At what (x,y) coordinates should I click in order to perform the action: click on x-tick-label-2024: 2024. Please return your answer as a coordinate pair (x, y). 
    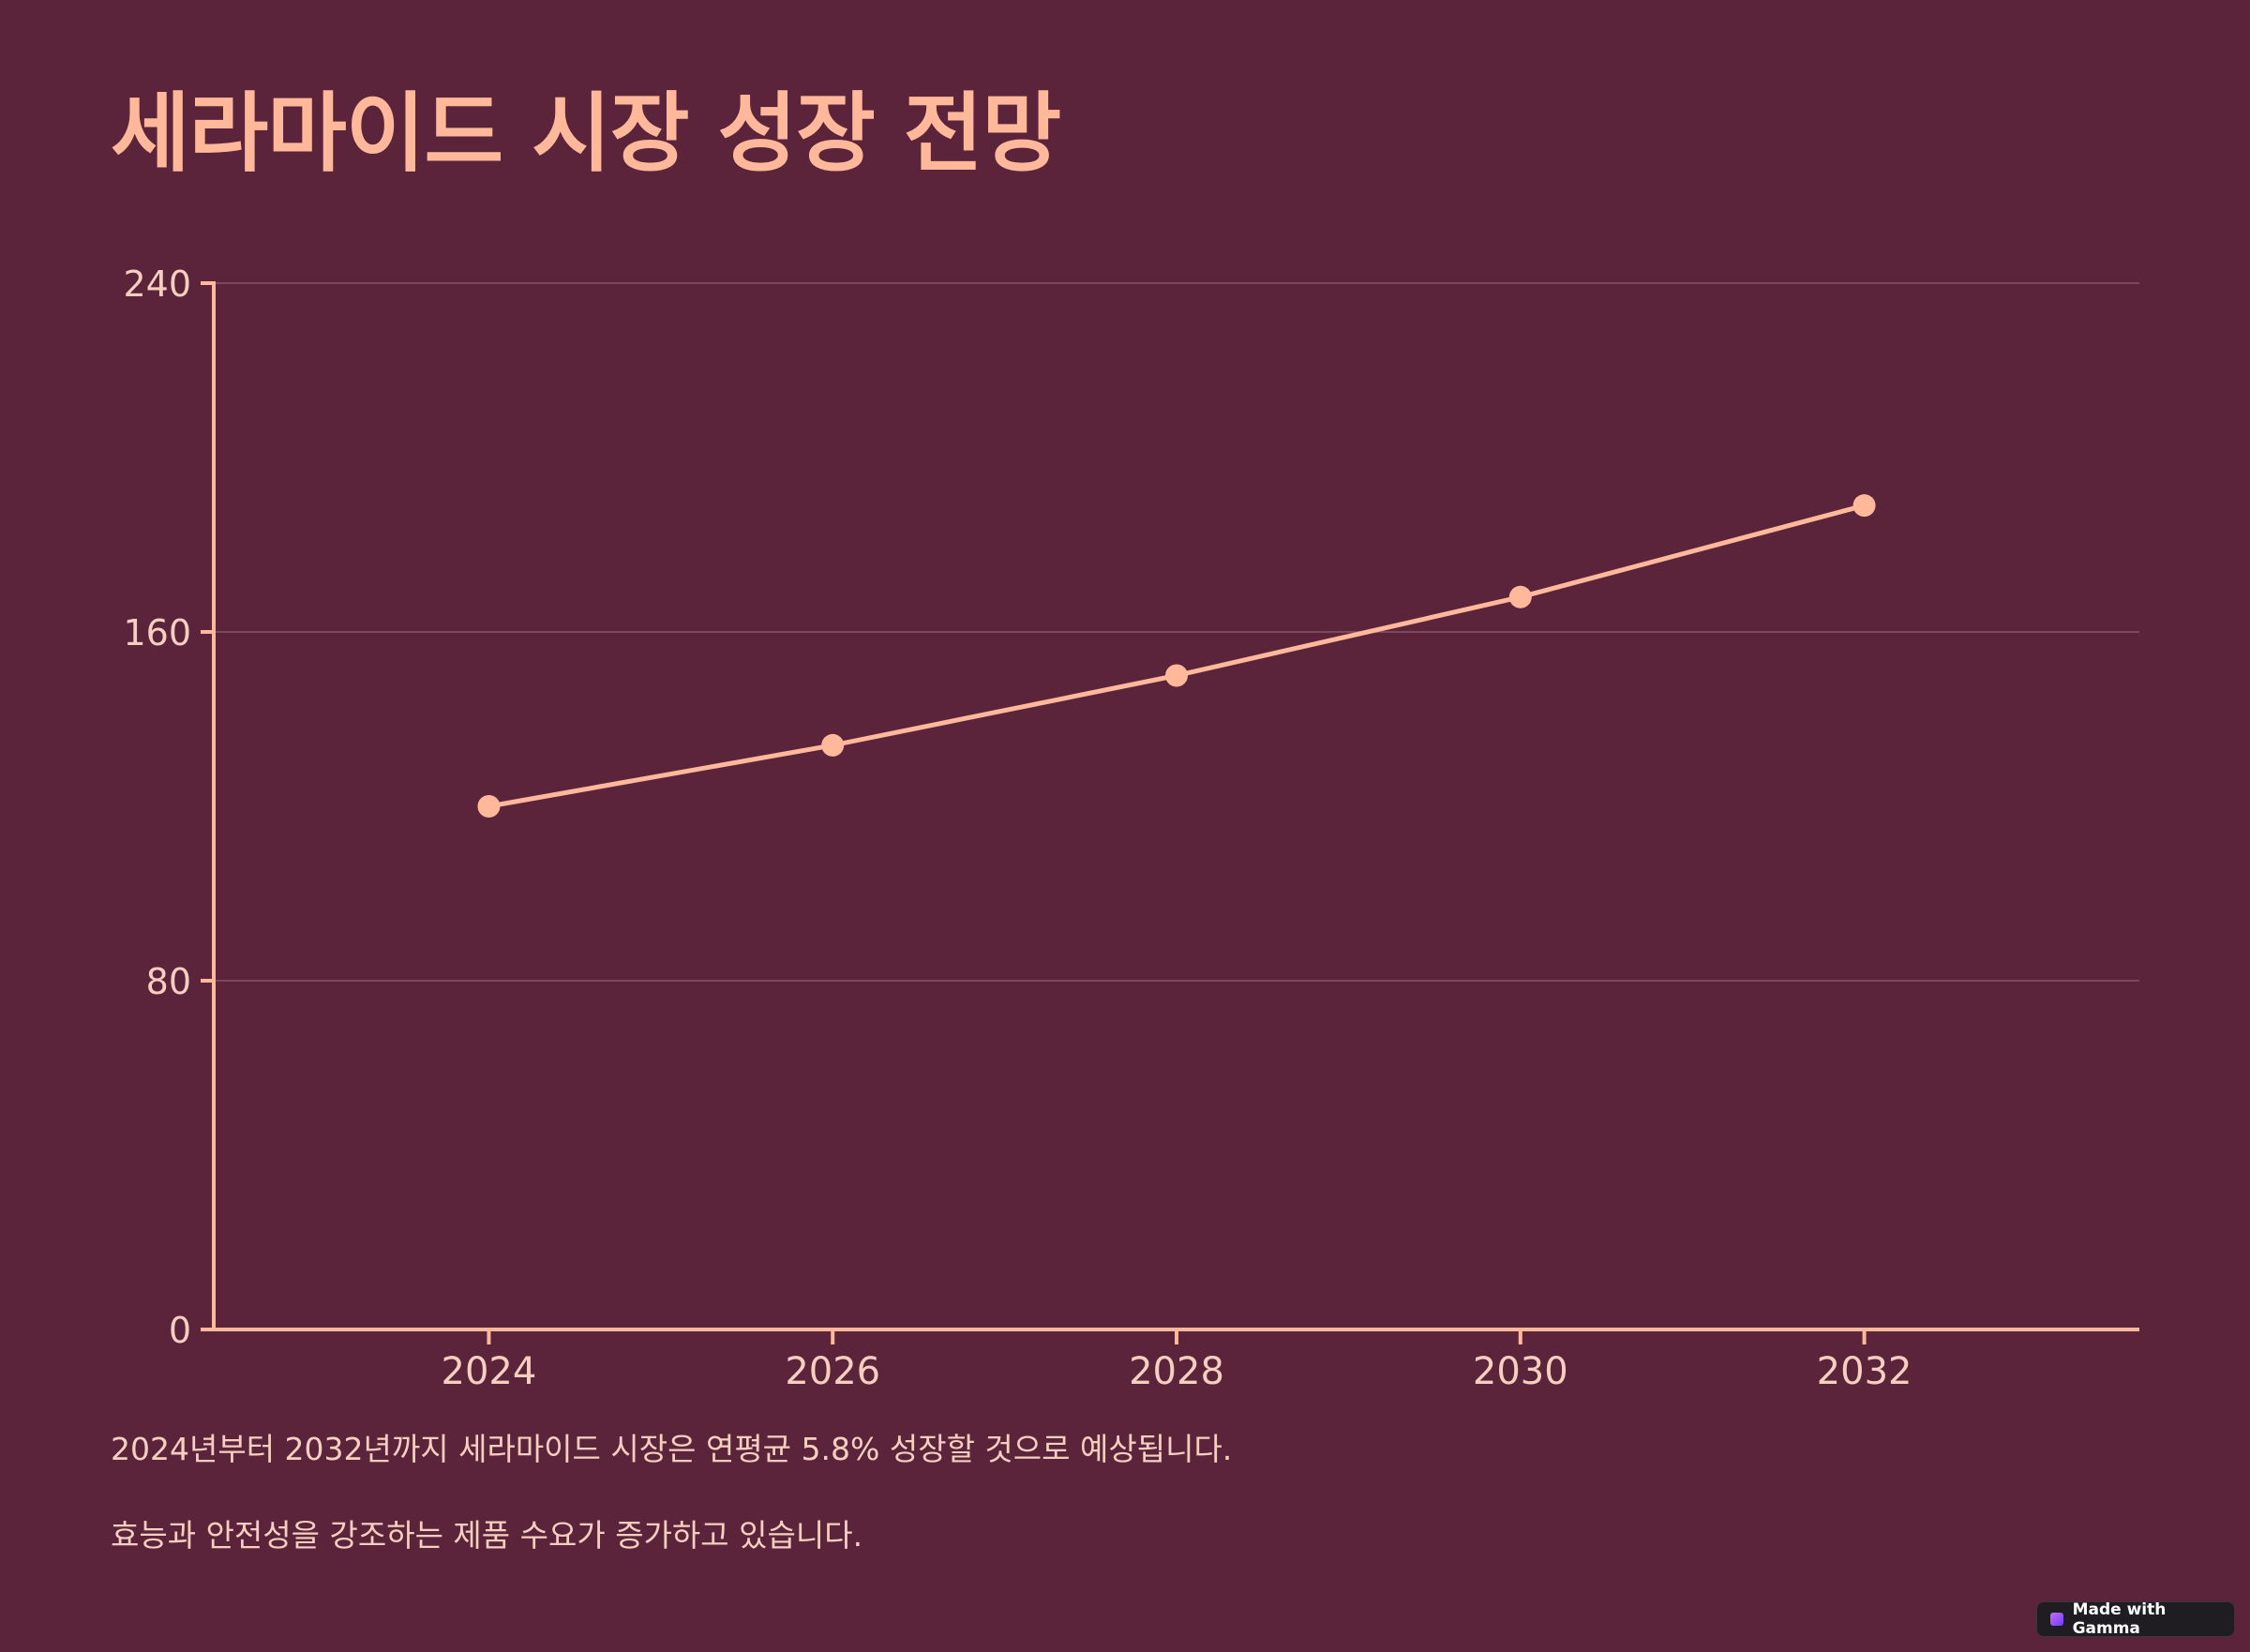
    Looking at the image, I should click on (489, 1371).